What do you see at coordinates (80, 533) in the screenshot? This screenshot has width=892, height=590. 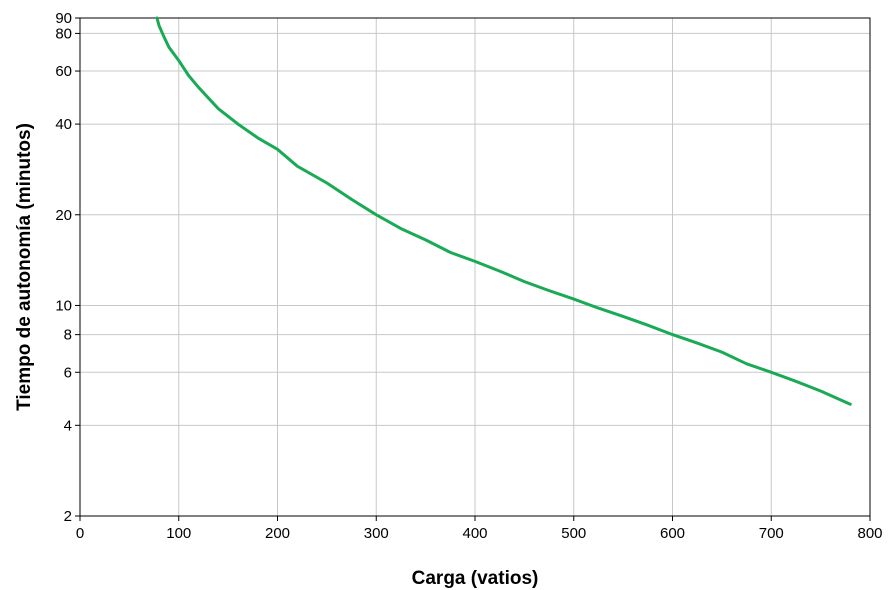 I see `x-tick-label: 0` at bounding box center [80, 533].